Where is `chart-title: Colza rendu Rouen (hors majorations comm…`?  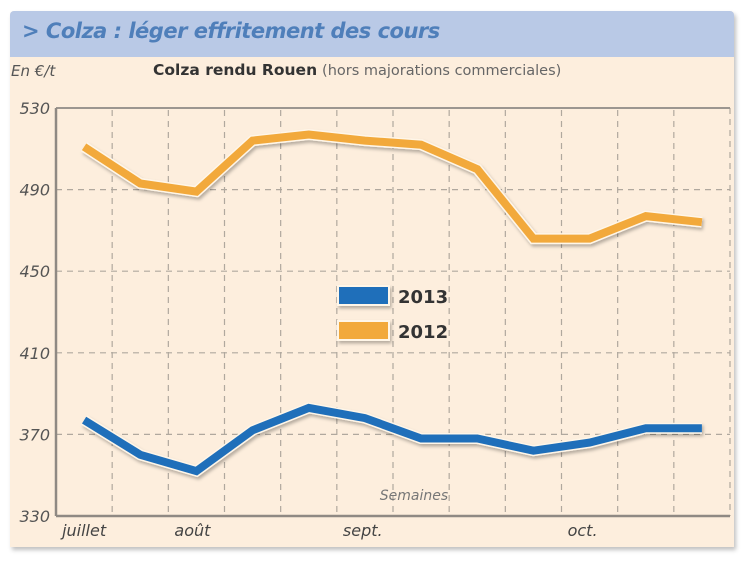
chart-title: Colza rendu Rouen (hors majorations comm… is located at coordinates (357, 70).